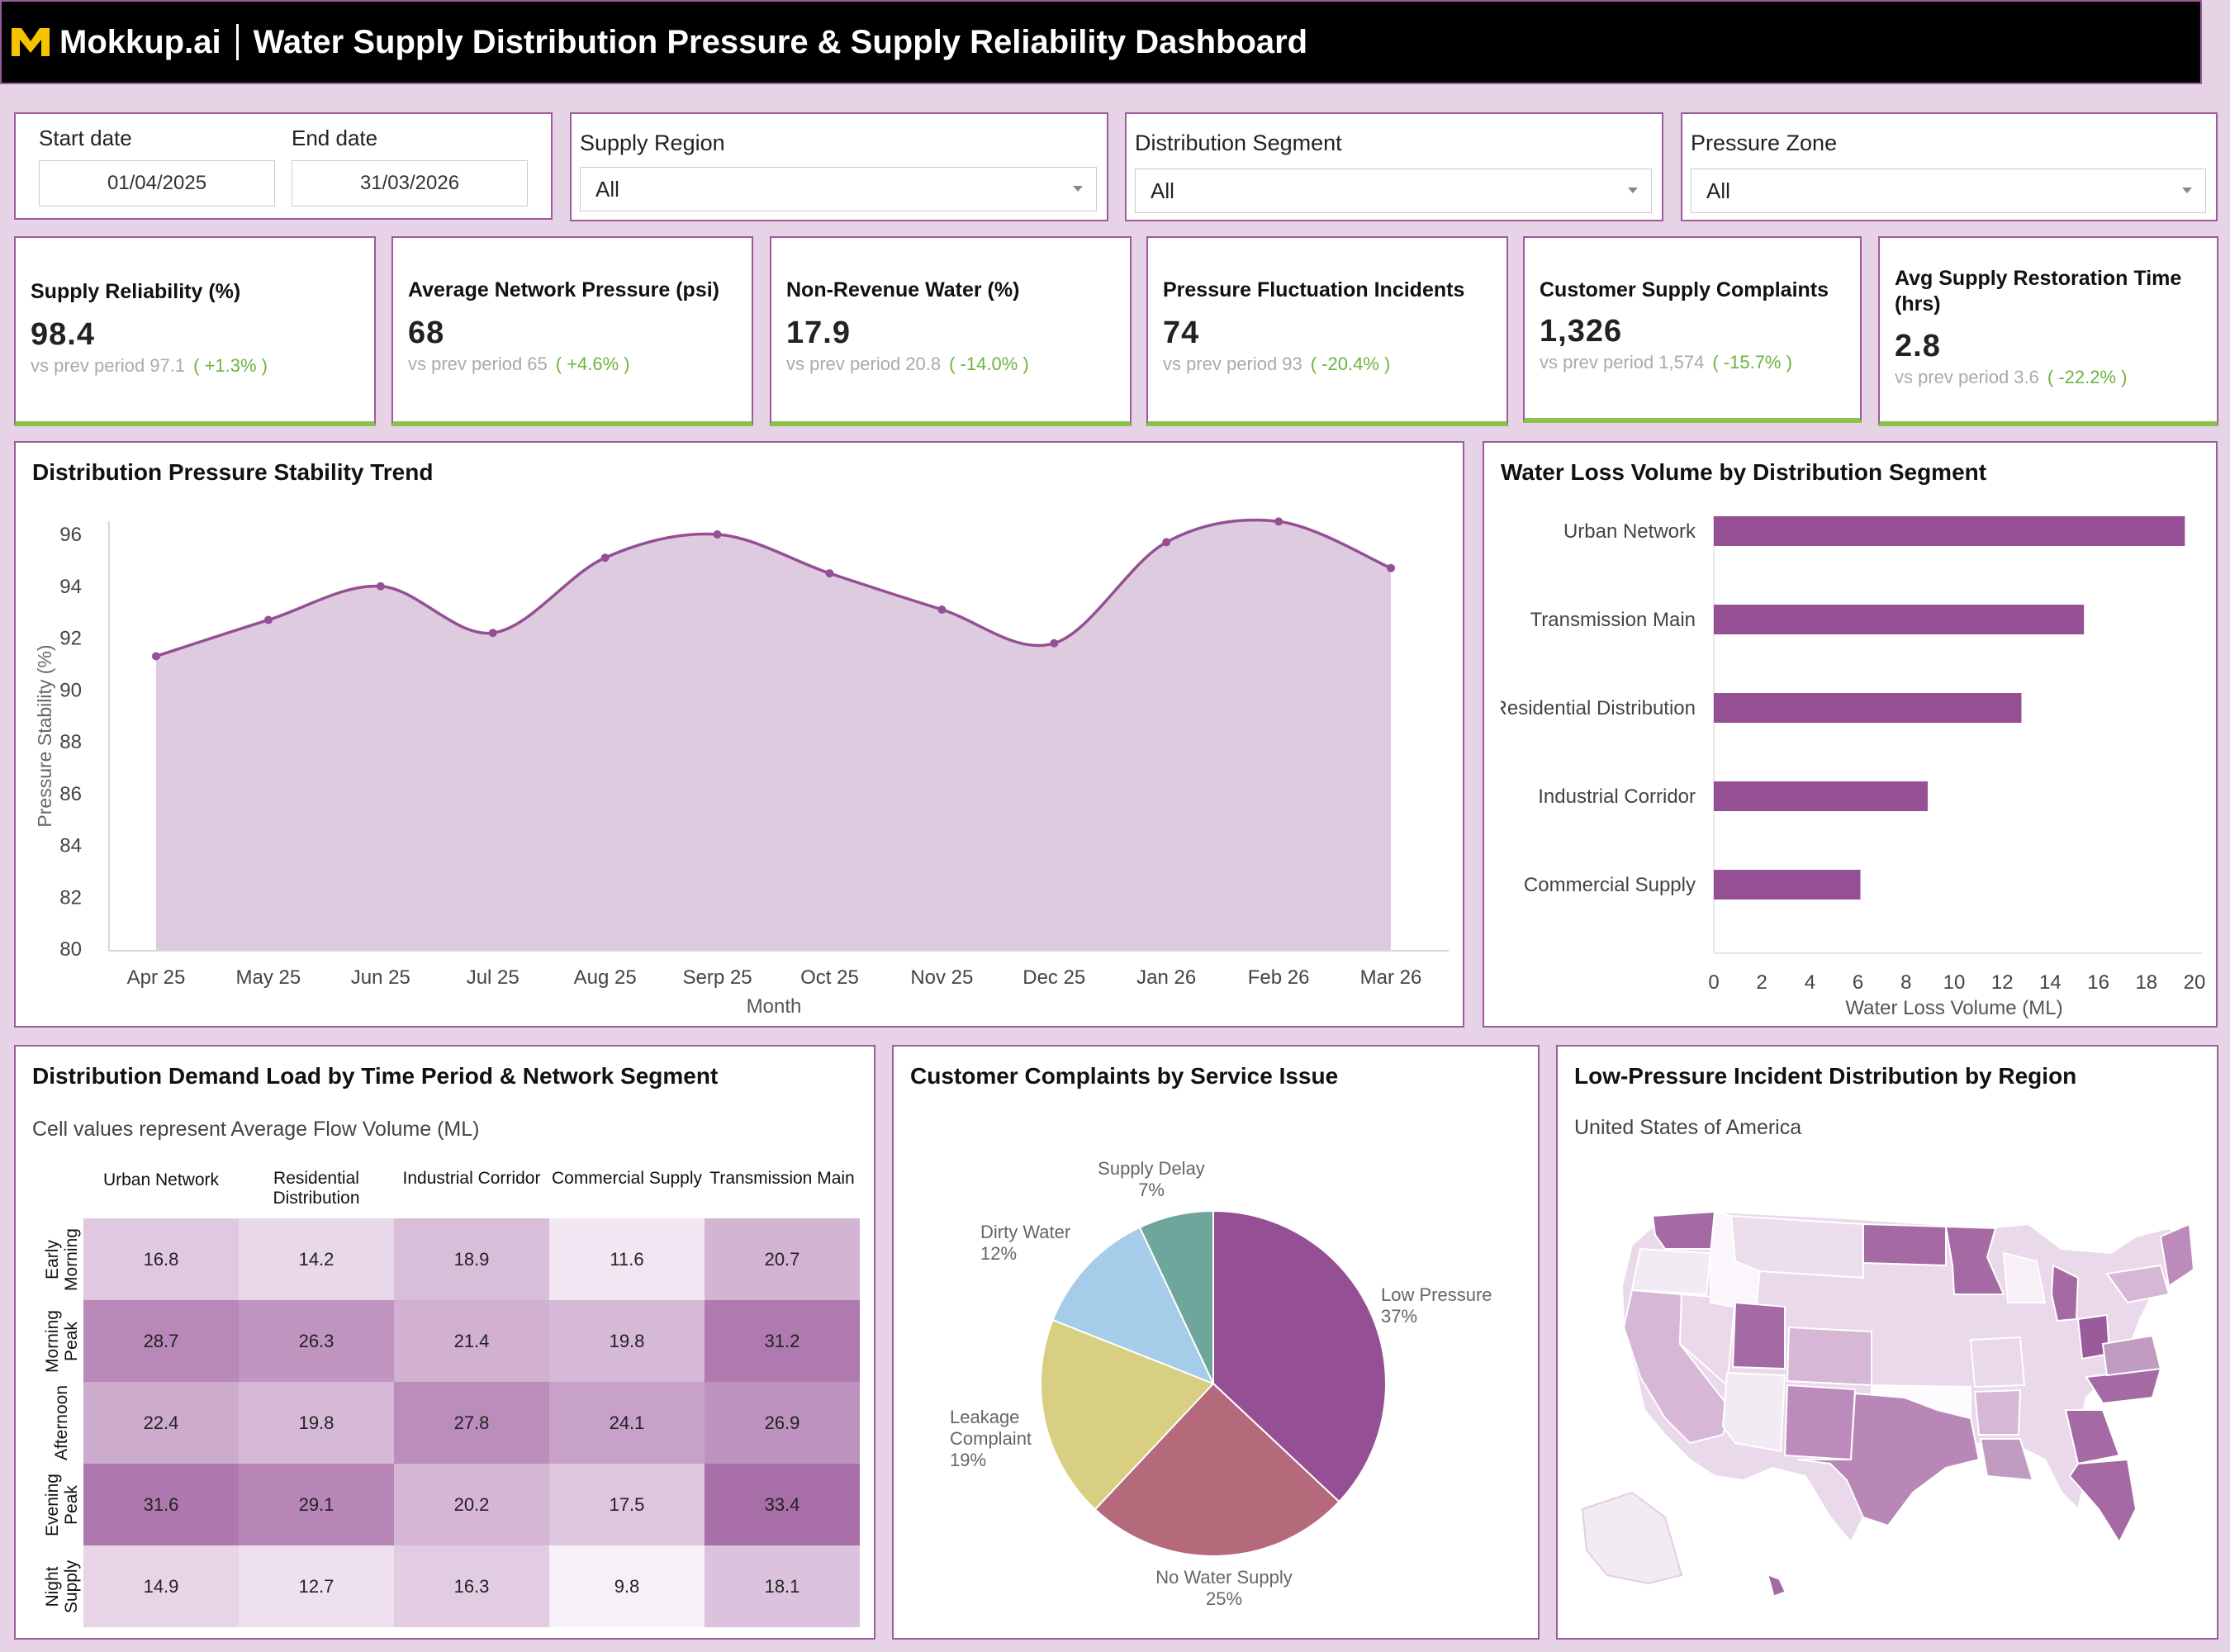 The width and height of the screenshot is (2230, 1652). I want to click on kpi-prev-period: vs prev period 20.8, so click(864, 364).